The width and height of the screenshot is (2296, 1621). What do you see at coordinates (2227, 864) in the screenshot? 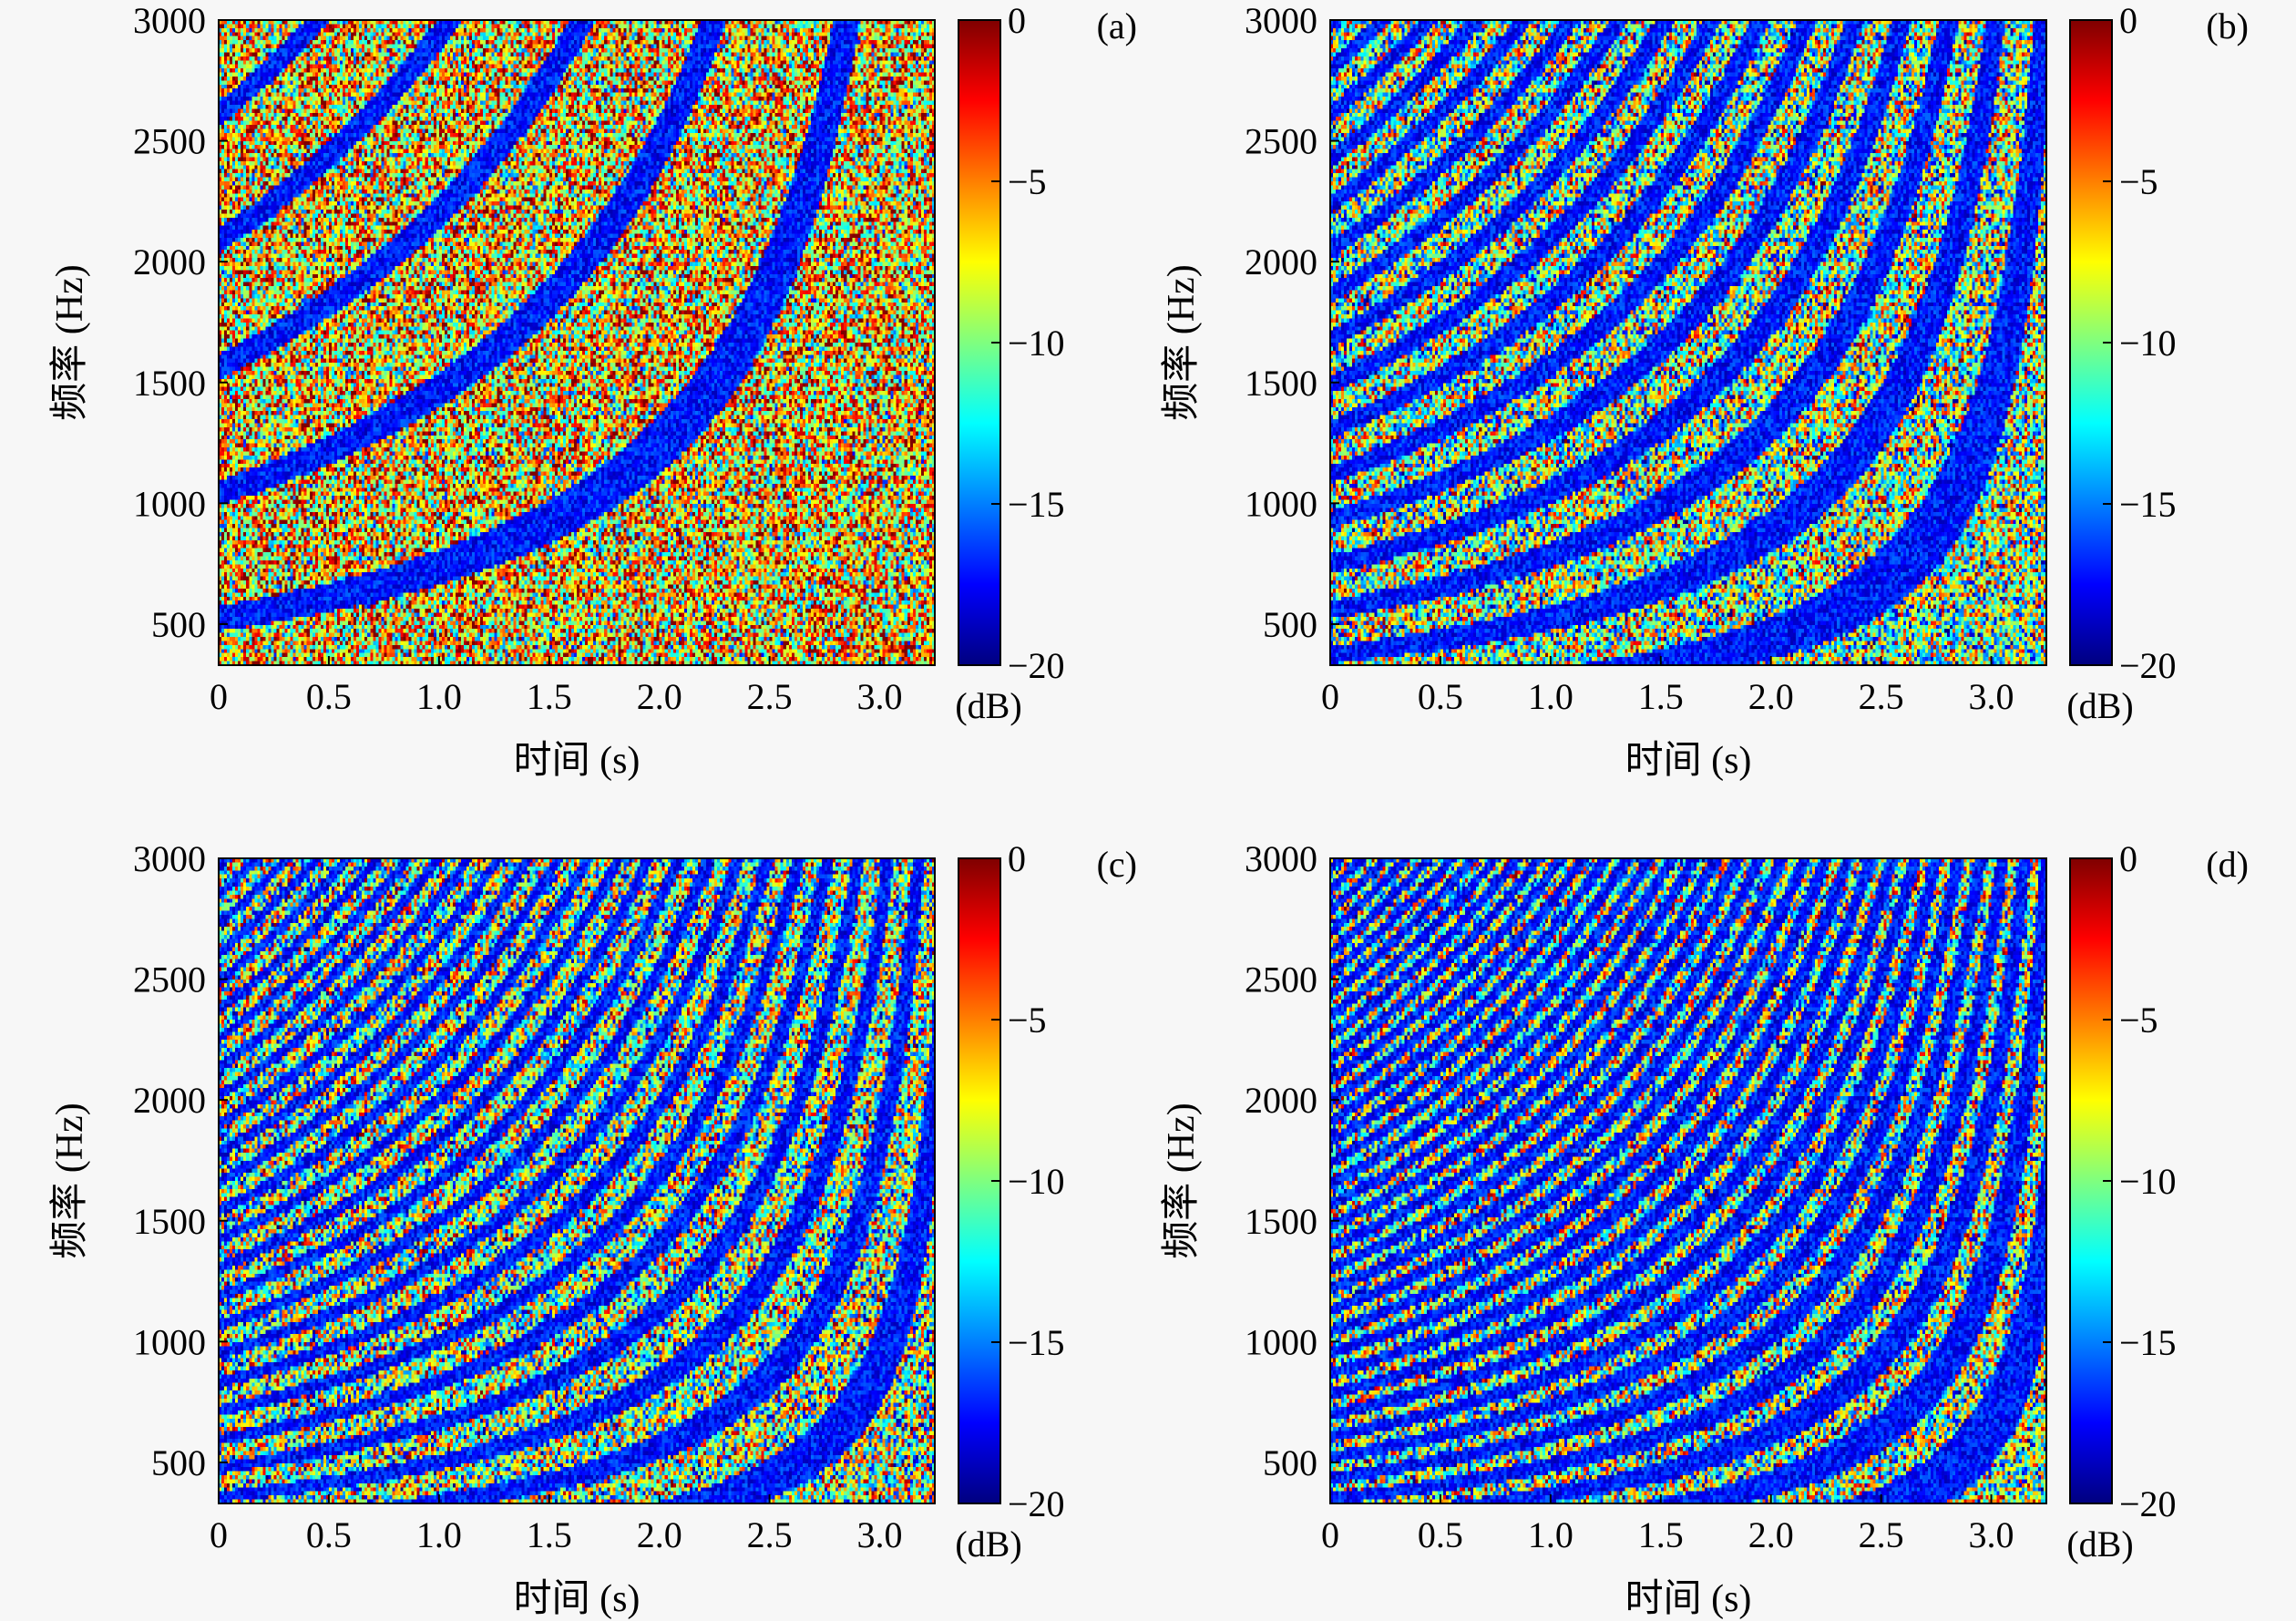
I see `panel-label: (d)` at bounding box center [2227, 864].